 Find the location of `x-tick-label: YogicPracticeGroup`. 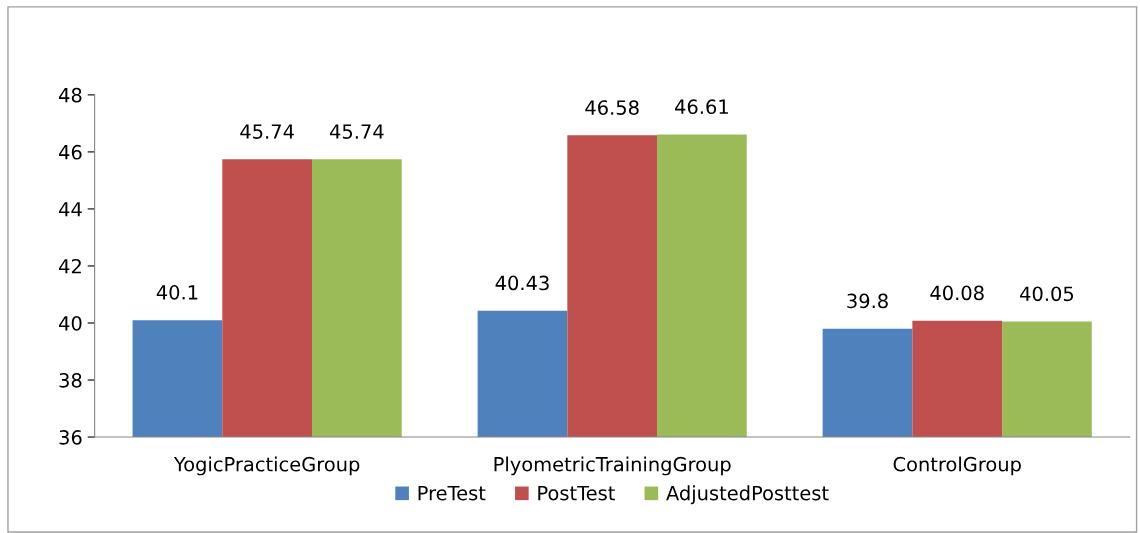

x-tick-label: YogicPracticeGroup is located at coordinates (266, 466).